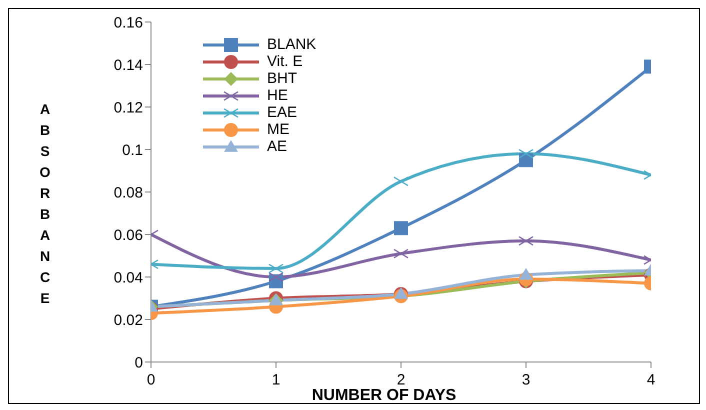  What do you see at coordinates (526, 380) in the screenshot?
I see `x-tick-label: 3` at bounding box center [526, 380].